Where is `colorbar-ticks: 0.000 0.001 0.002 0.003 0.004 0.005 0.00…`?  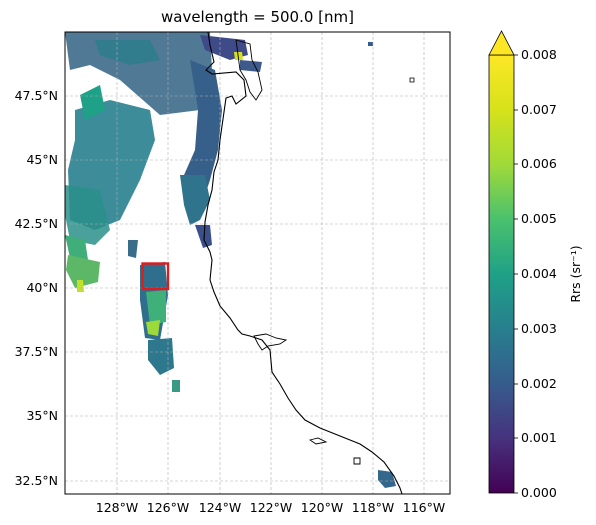
colorbar-ticks: 0.000 0.001 0.002 0.003 0.004 0.005 0.00… is located at coordinates (535, 273).